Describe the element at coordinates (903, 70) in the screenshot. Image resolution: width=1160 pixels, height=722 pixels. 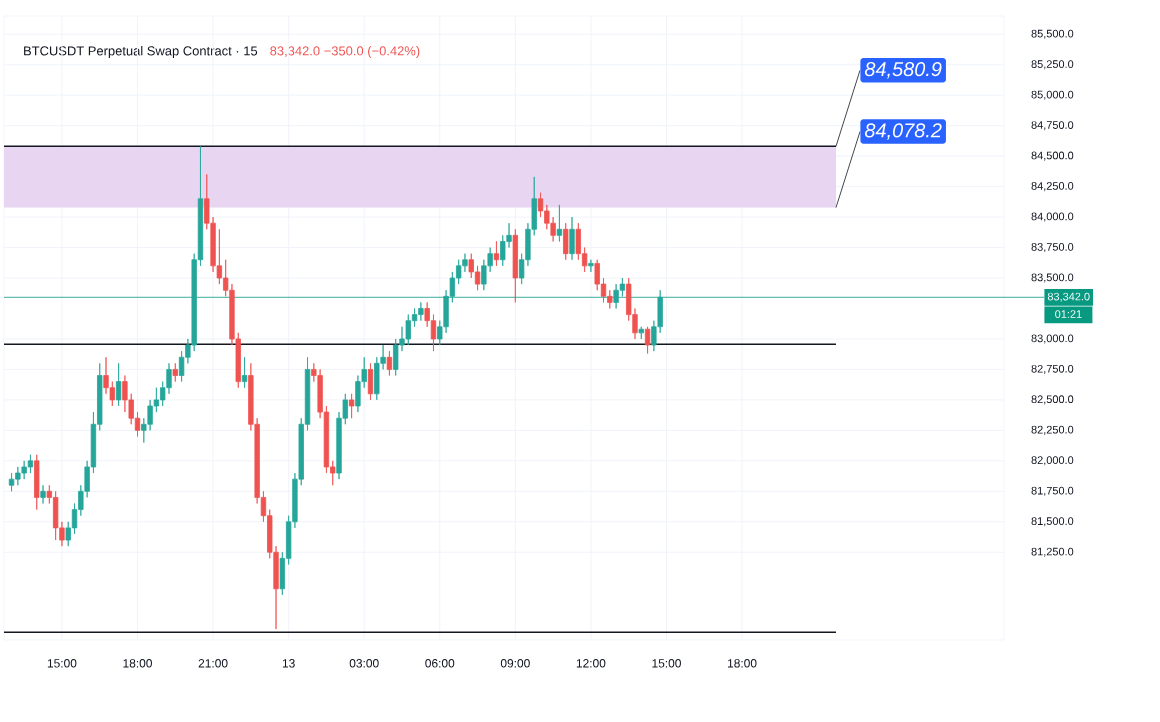
I see `ref-line-label: 84,580.9` at that location.